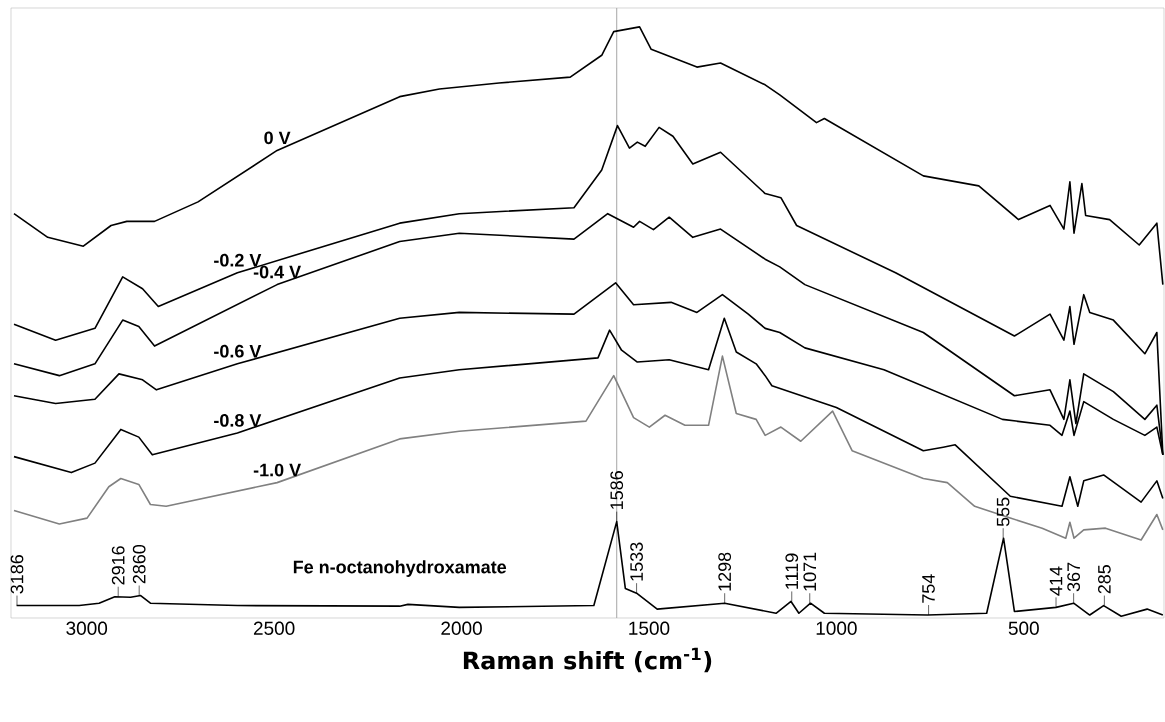 The height and width of the screenshot is (722, 1165). Describe the element at coordinates (725, 571) in the screenshot. I see `annotation: 1298` at that location.